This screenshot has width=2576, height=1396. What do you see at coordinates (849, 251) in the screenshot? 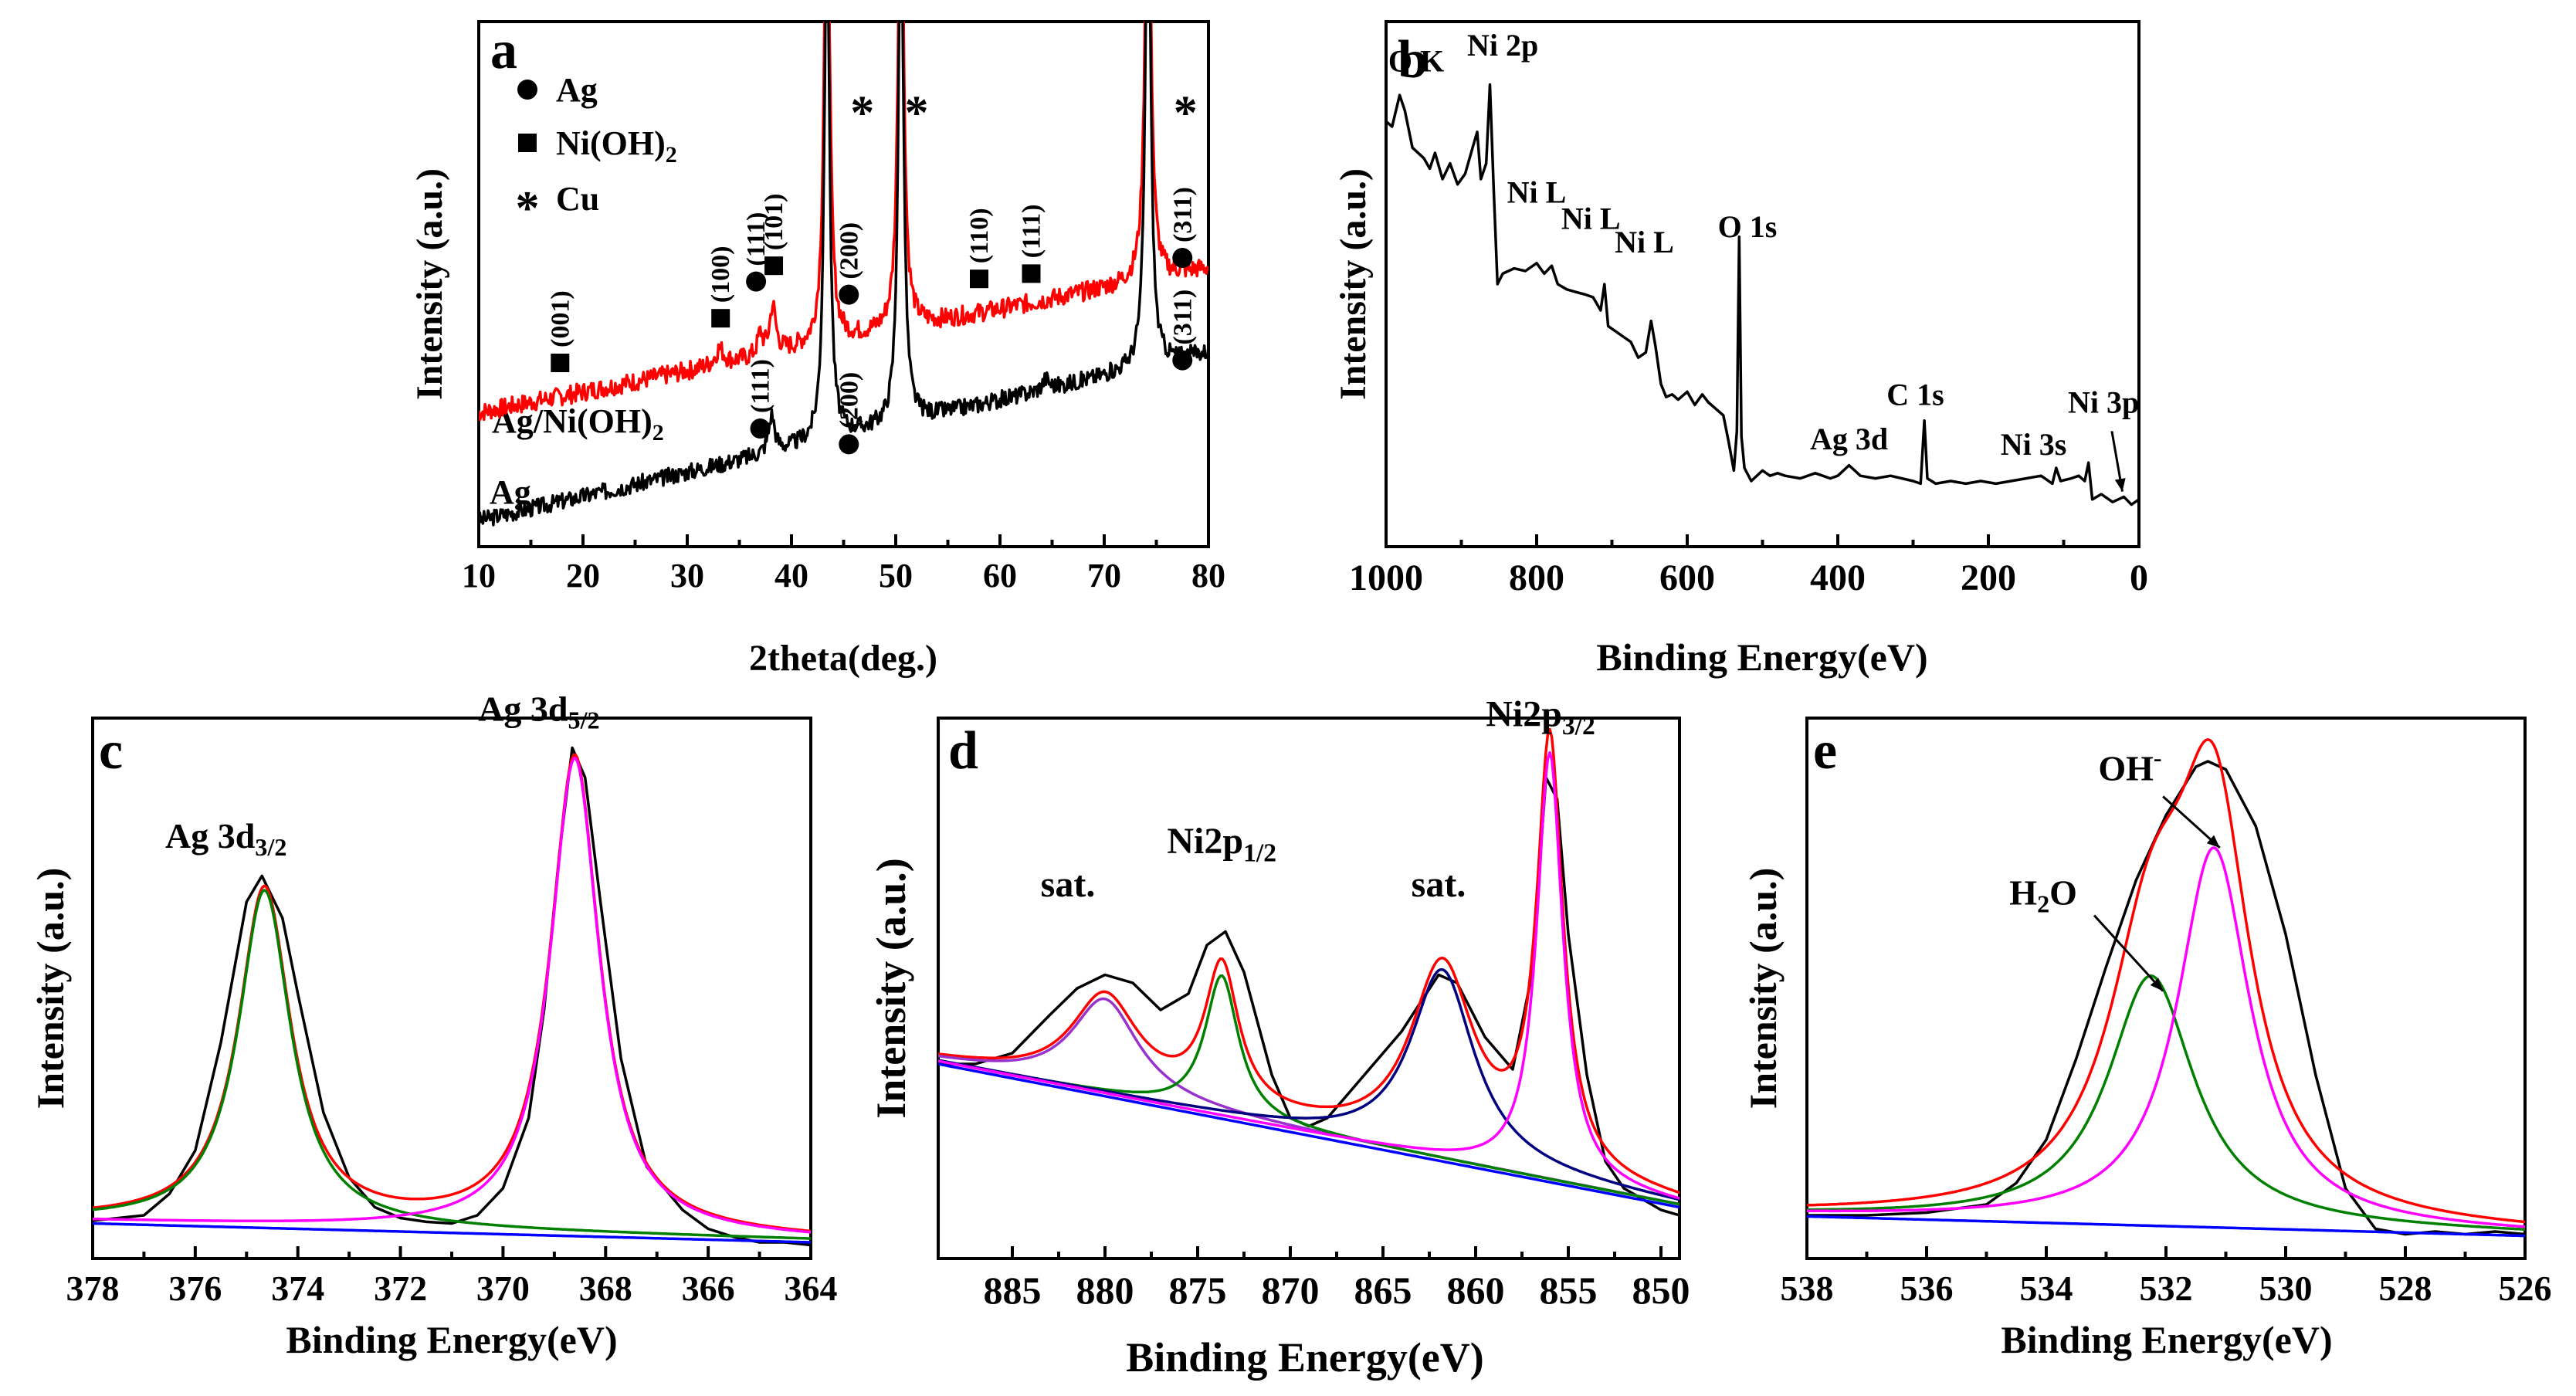
I see `miller-index-label: (200)` at bounding box center [849, 251].